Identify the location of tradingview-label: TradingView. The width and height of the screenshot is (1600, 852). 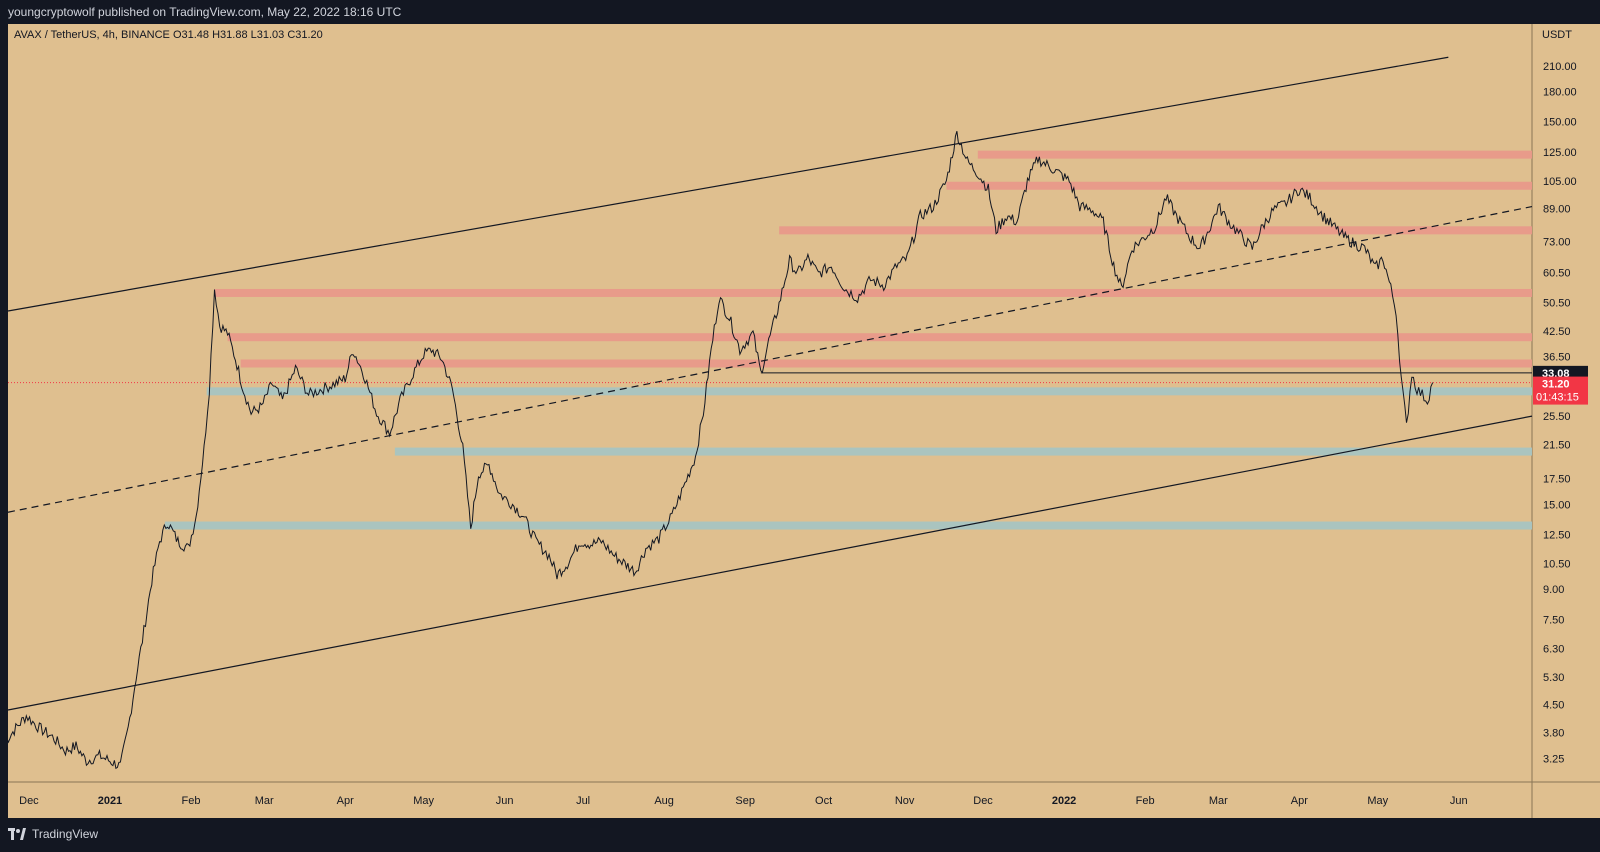
(65, 834).